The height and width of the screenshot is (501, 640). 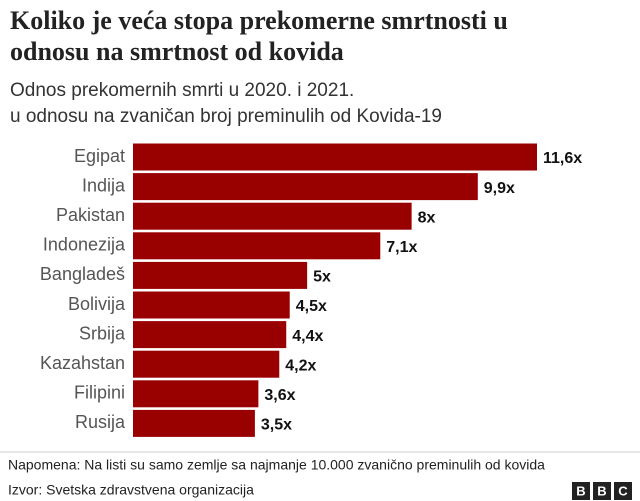 What do you see at coordinates (401, 247) in the screenshot?
I see `value-label: 7,1x` at bounding box center [401, 247].